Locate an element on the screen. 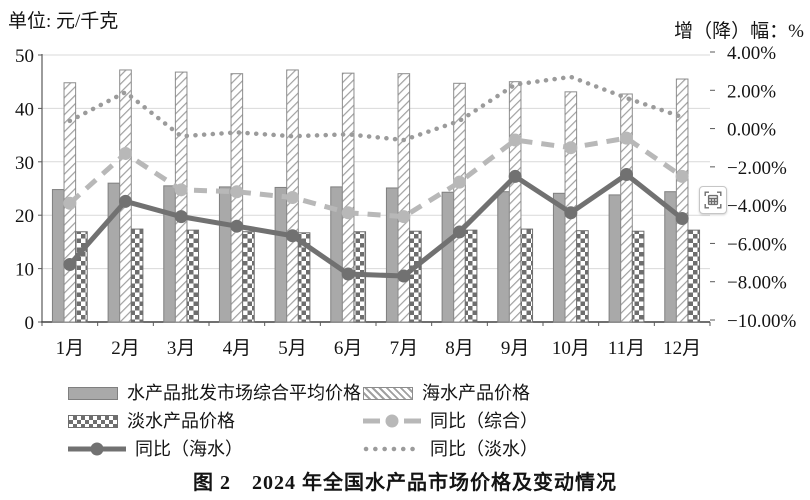 The image size is (810, 500). legend-item-freshwater-price: 淡水产品价格 is located at coordinates (151, 421).